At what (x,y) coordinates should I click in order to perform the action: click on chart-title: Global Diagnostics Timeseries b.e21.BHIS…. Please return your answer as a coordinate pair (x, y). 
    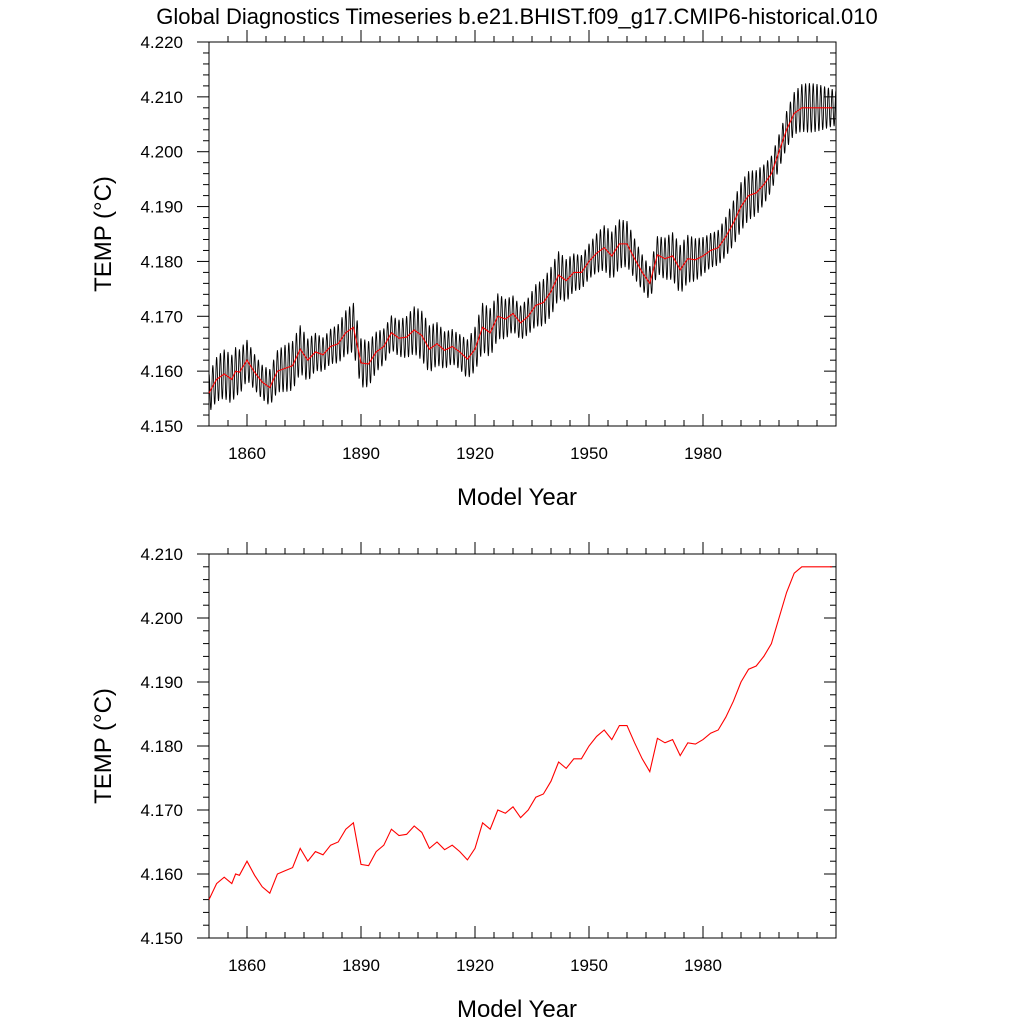
    Looking at the image, I should click on (516, 16).